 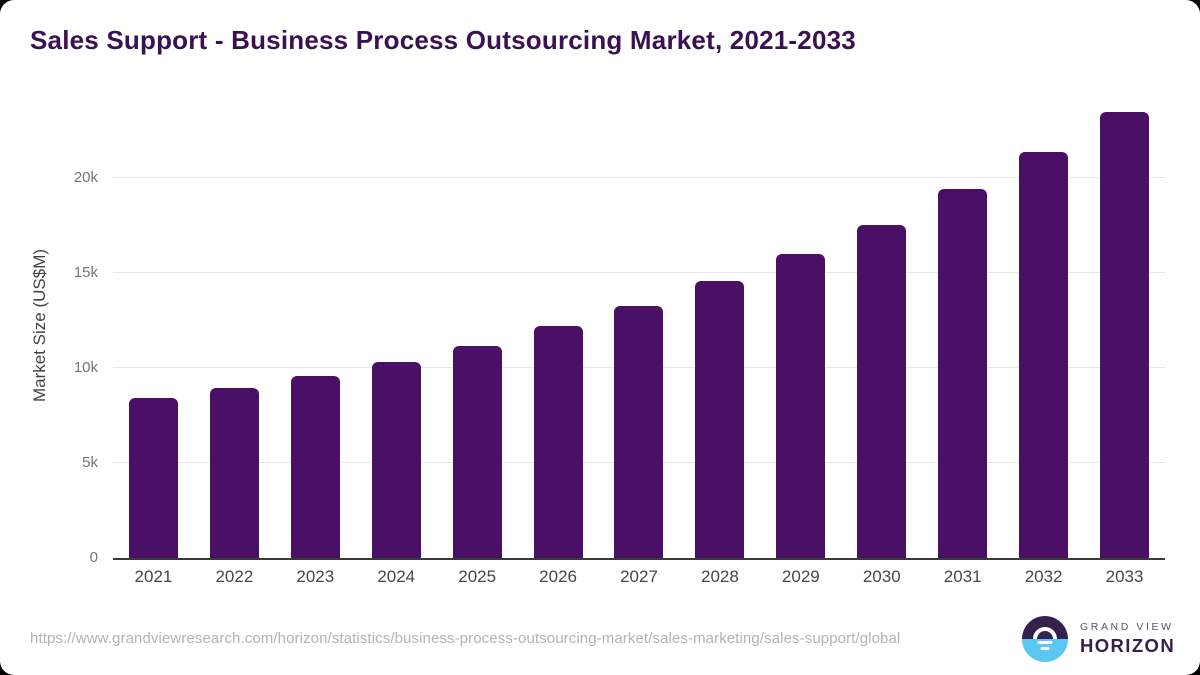 What do you see at coordinates (234, 333) in the screenshot?
I see `bar-slot-2022` at bounding box center [234, 333].